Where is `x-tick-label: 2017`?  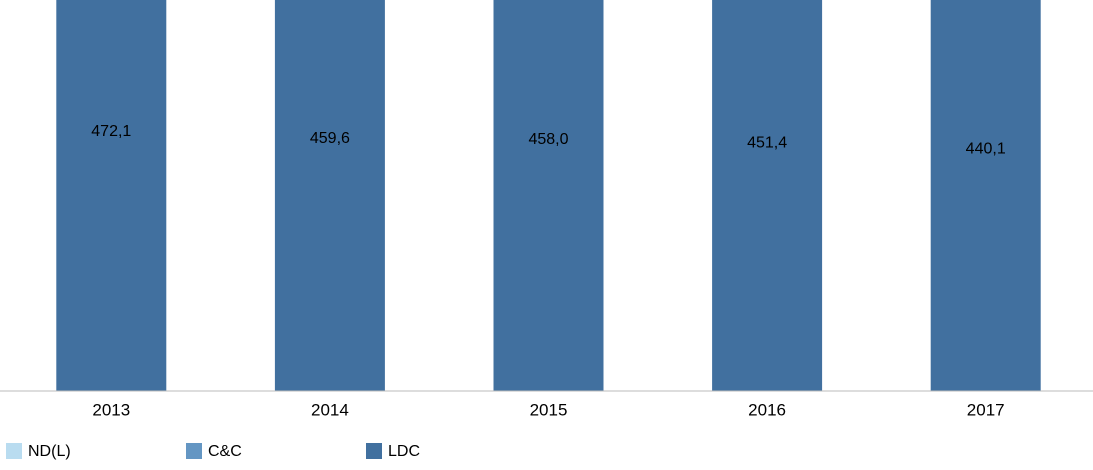 x-tick-label: 2017 is located at coordinates (986, 409).